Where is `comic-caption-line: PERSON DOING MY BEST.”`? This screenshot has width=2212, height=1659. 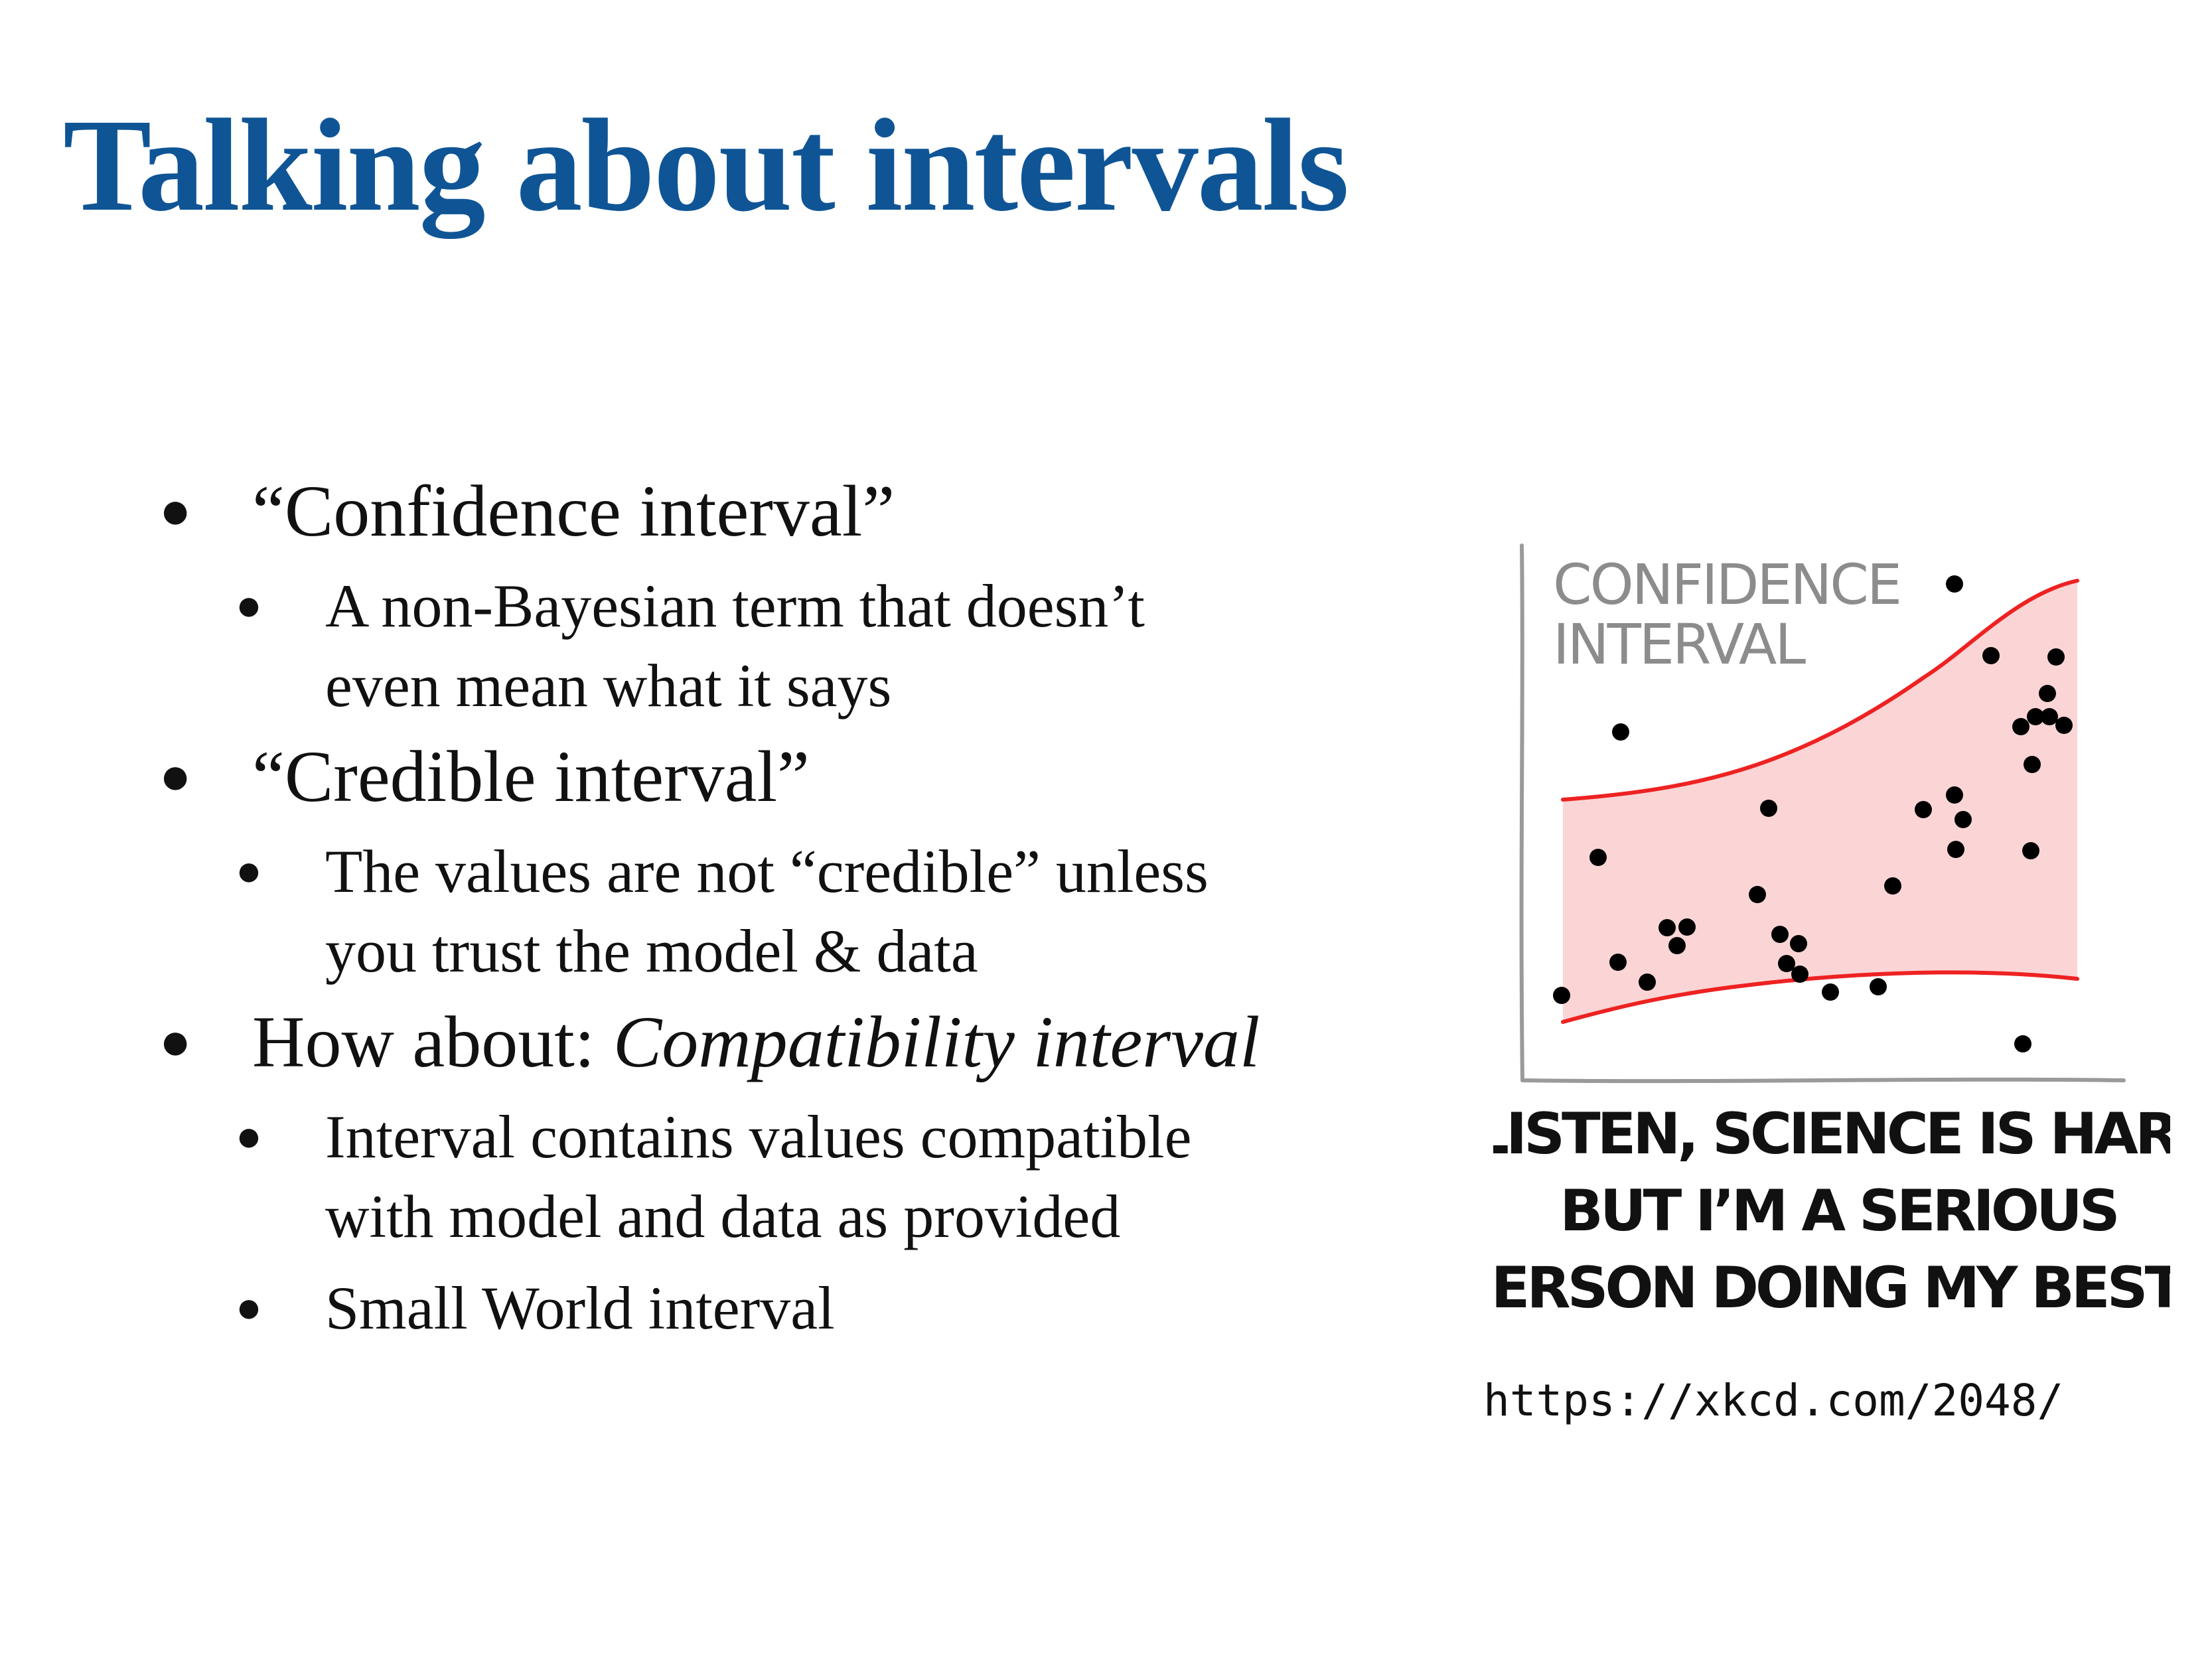
comic-caption-line: PERSON DOING MY BEST.” is located at coordinates (1832, 1288).